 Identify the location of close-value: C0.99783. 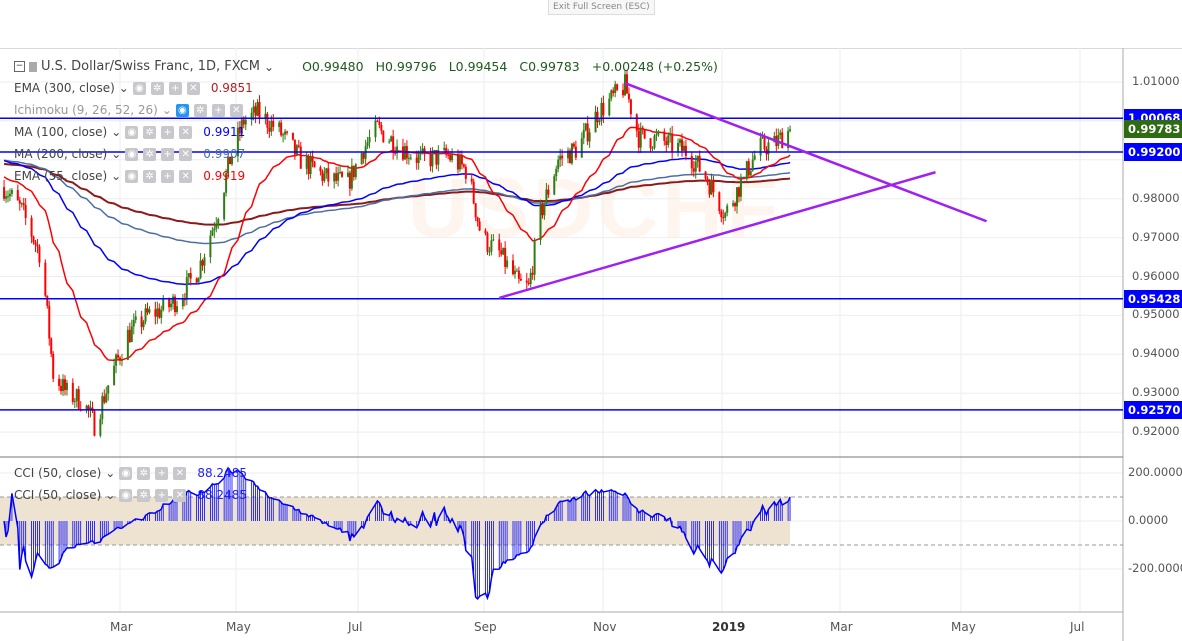
(549, 66).